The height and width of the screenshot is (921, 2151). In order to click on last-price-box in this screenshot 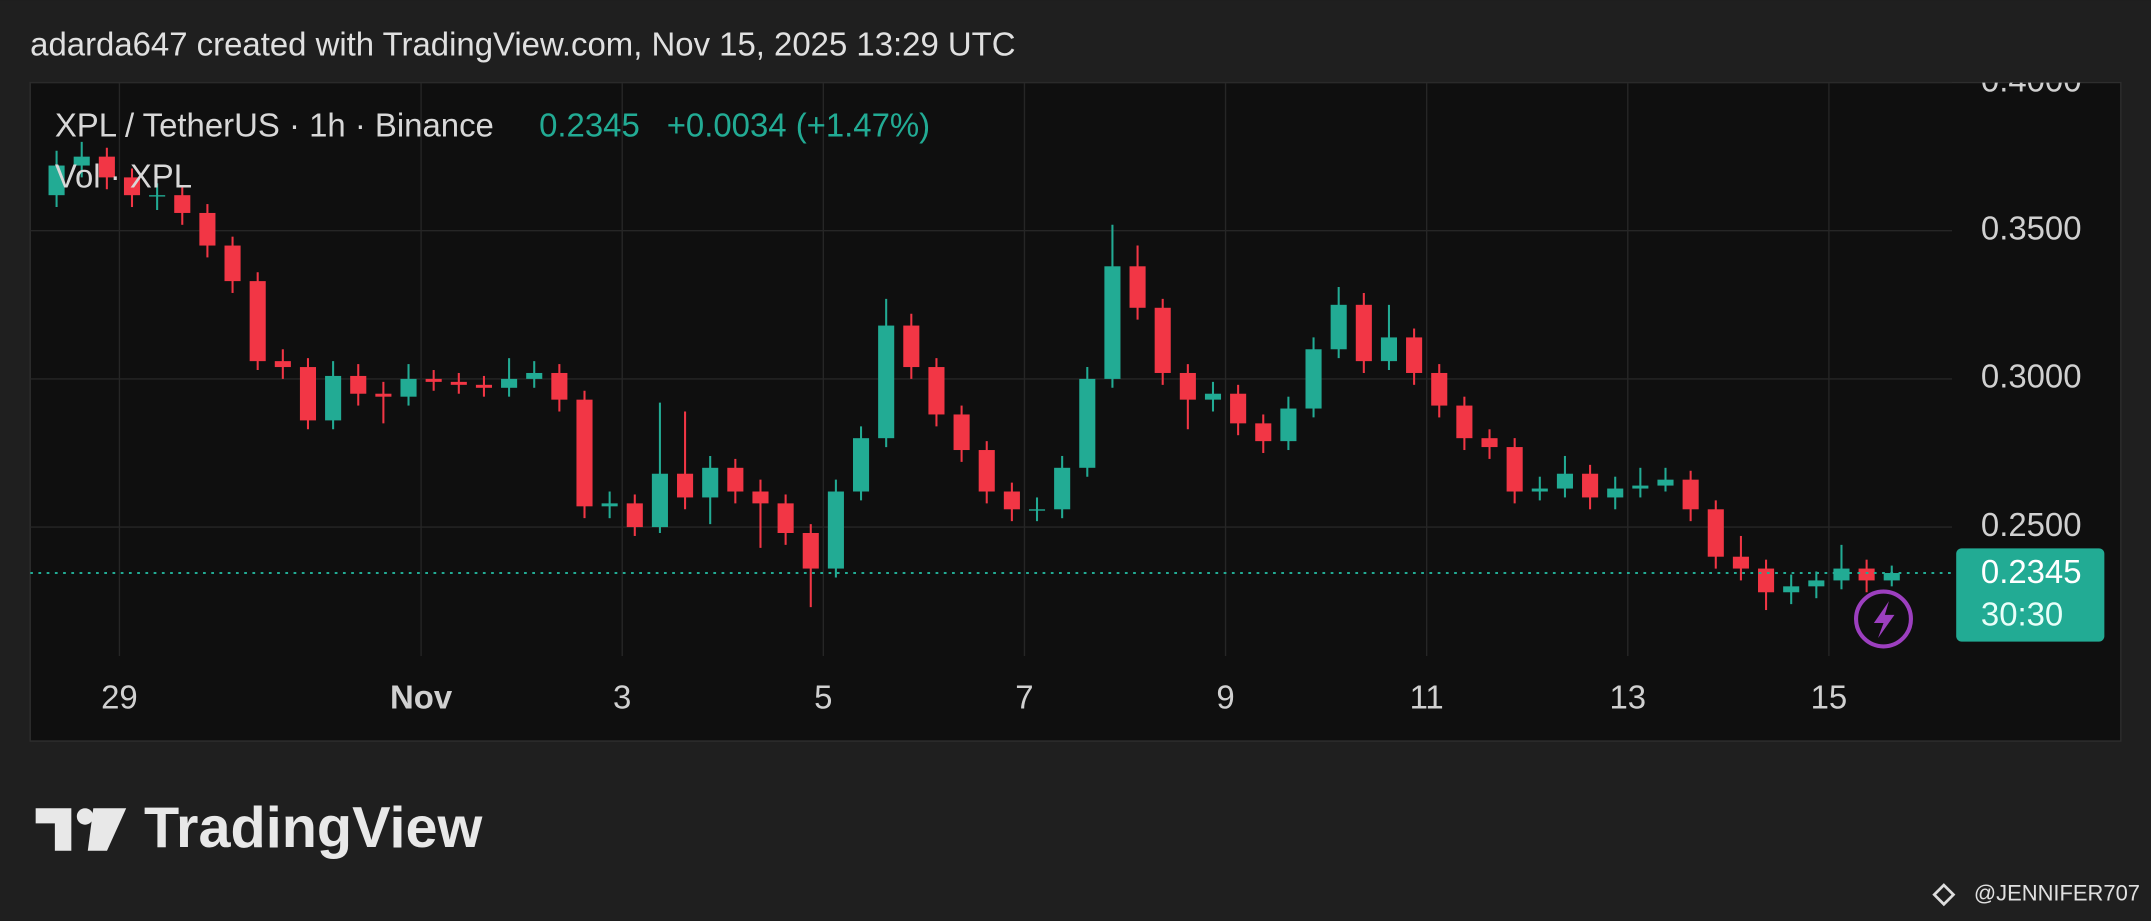, I will do `click(2030, 595)`.